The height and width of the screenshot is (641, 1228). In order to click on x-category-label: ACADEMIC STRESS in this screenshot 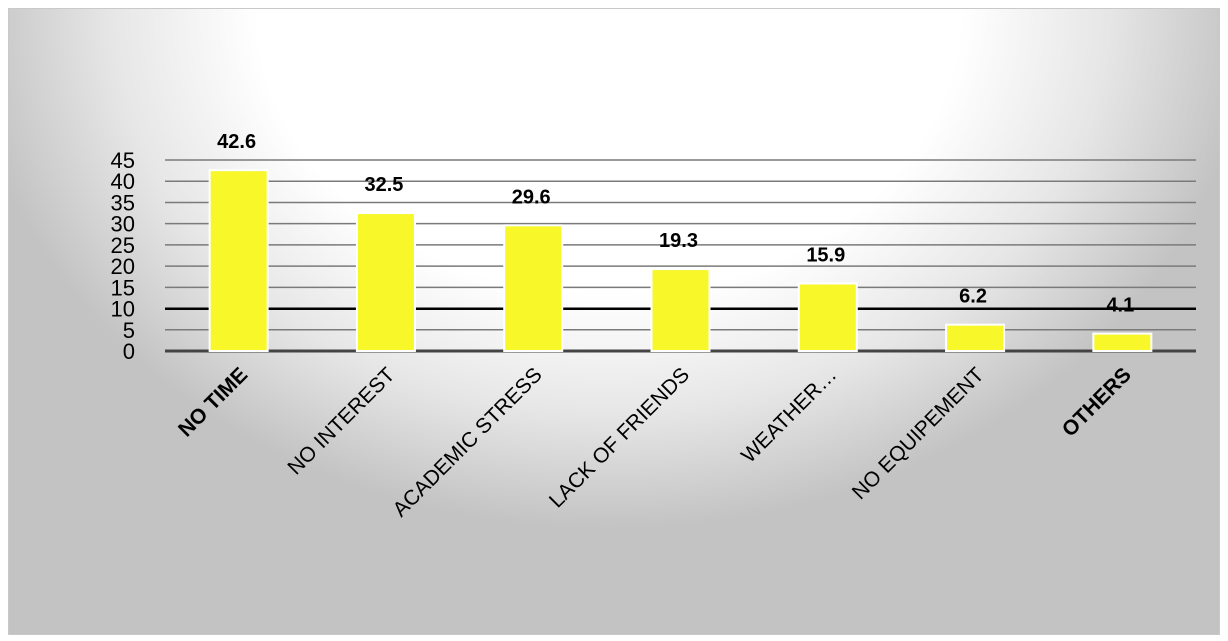, I will do `click(468, 442)`.